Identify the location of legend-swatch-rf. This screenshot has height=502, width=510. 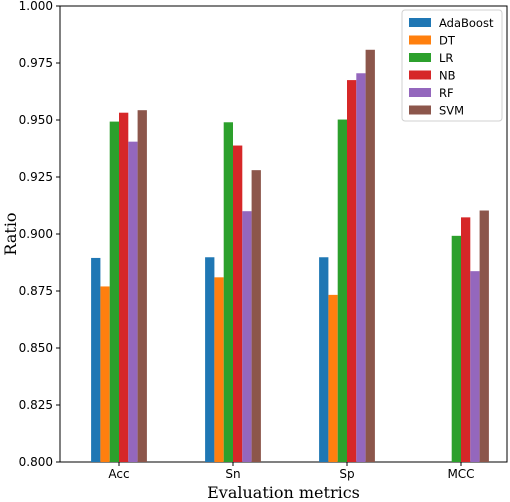
(420, 92).